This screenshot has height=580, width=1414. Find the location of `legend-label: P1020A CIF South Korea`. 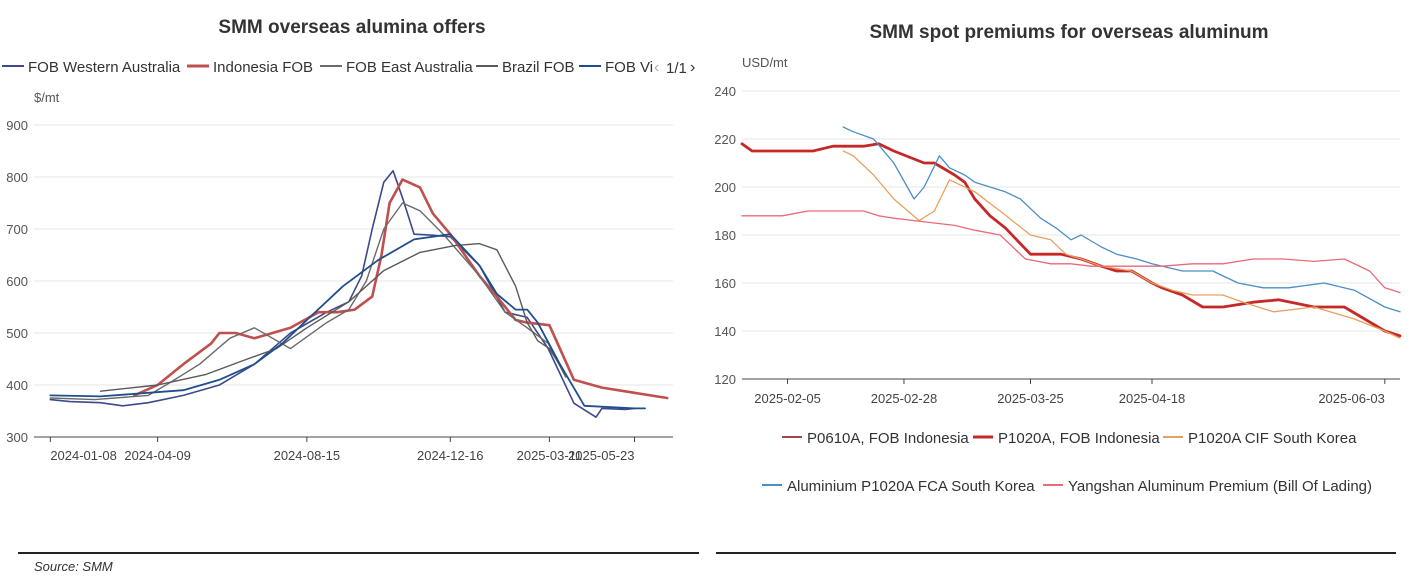

legend-label: P1020A CIF South Korea is located at coordinates (1272, 438).